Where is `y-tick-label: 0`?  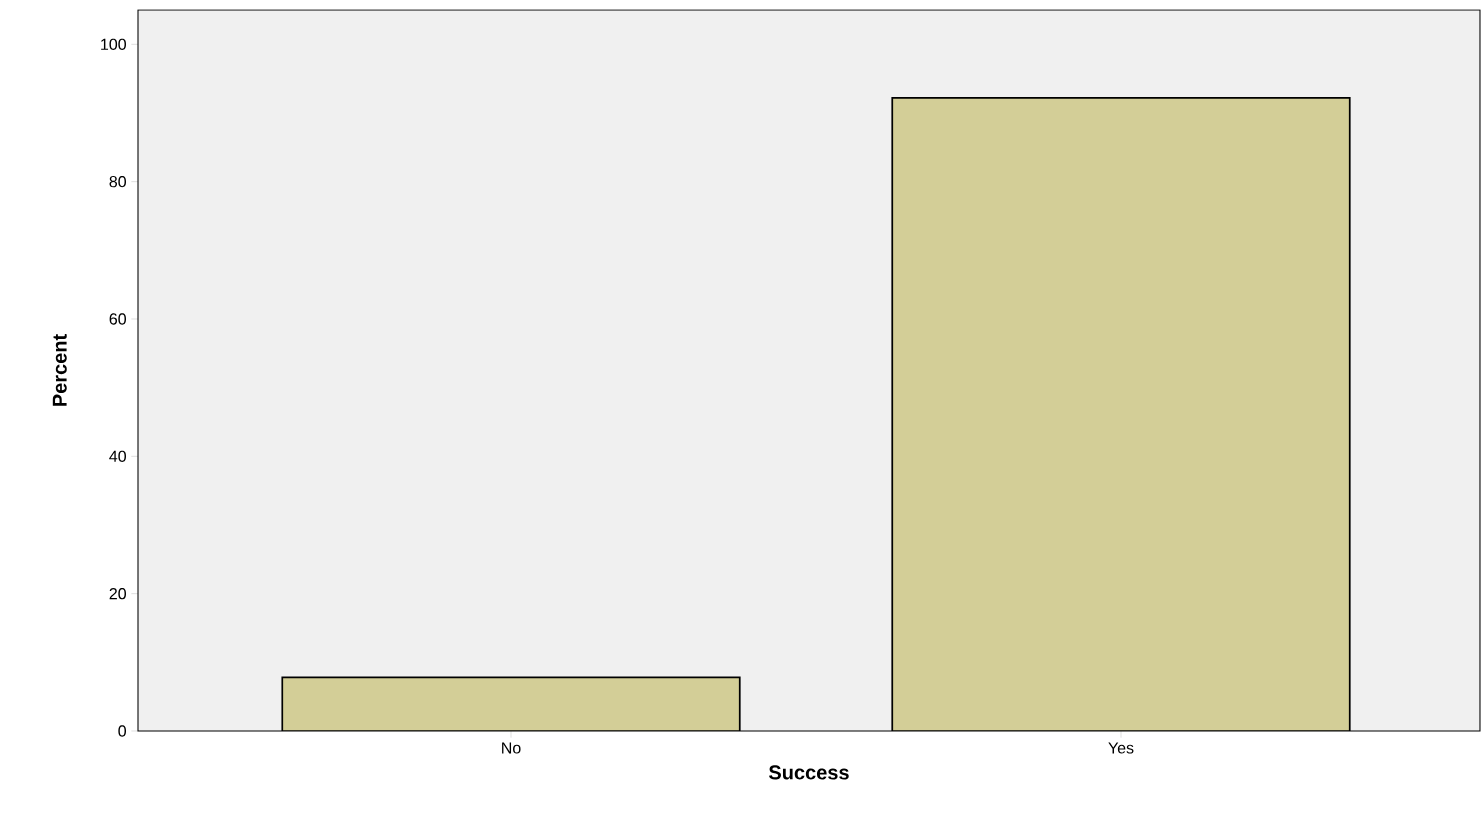
y-tick-label: 0 is located at coordinates (122, 731).